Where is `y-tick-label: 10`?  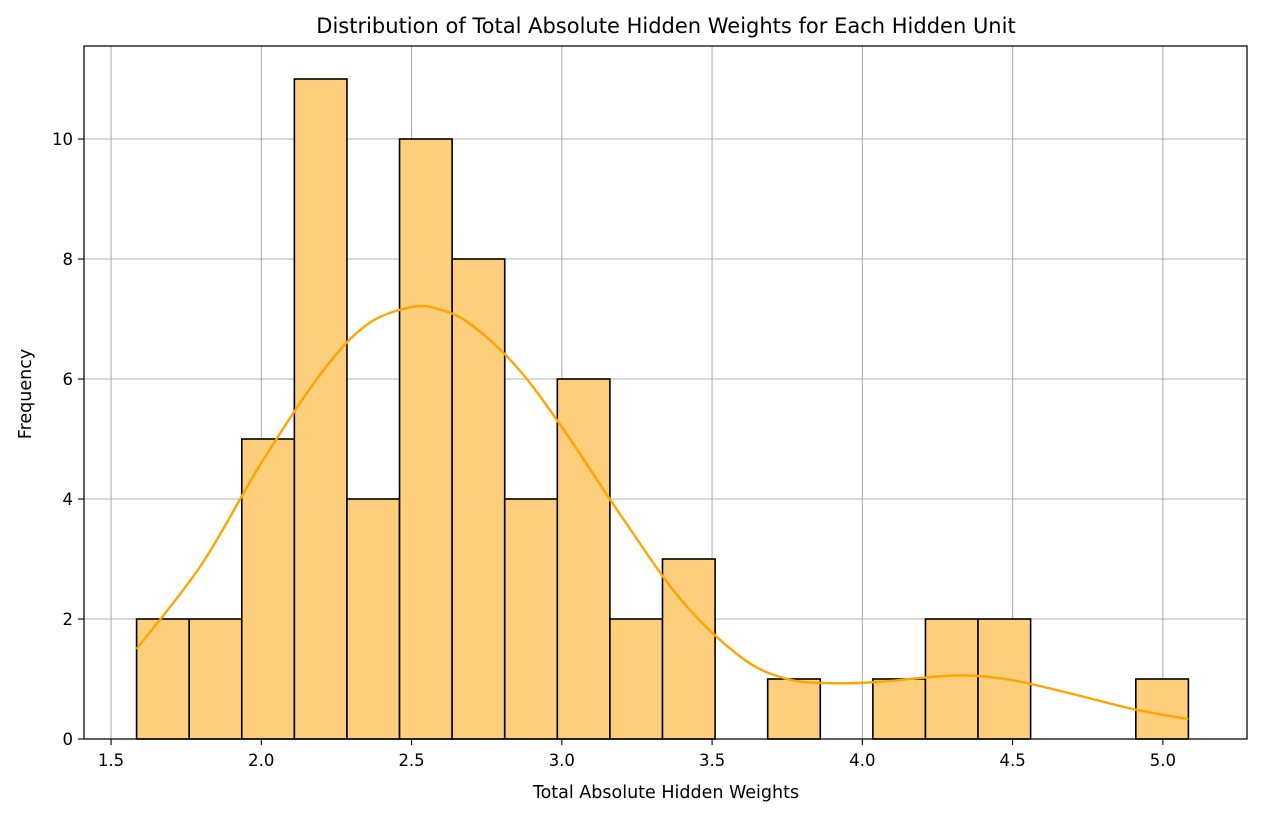 y-tick-label: 10 is located at coordinates (62, 139).